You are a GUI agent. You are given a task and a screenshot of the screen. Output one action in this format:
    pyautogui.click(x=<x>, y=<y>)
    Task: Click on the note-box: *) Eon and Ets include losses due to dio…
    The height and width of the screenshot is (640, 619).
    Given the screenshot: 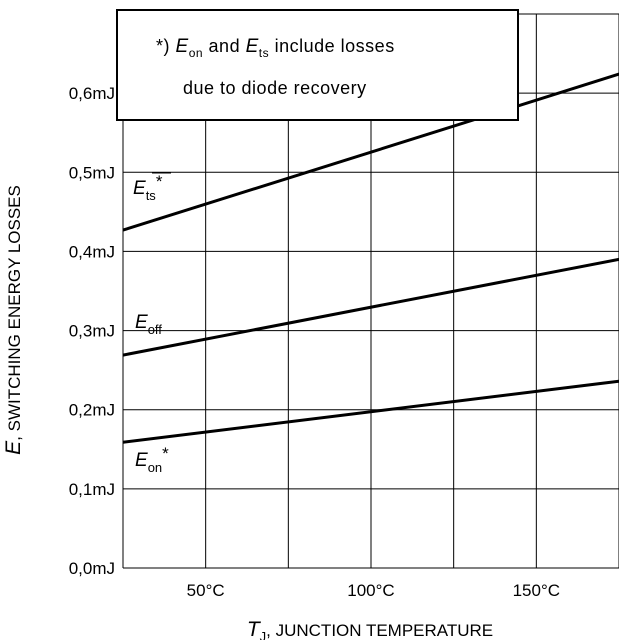 What is the action you would take?
    pyautogui.click(x=317, y=65)
    